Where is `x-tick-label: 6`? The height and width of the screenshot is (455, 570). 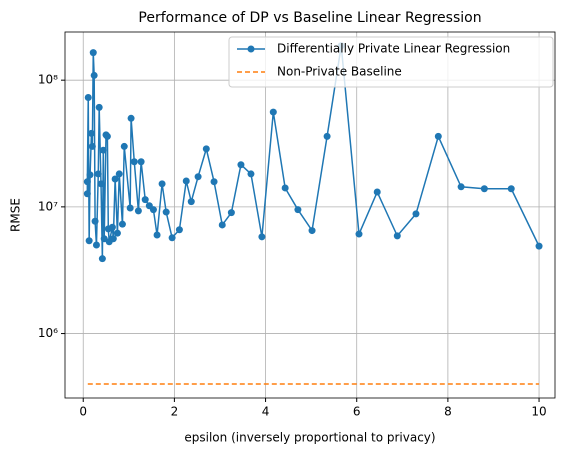
x-tick-label: 6 is located at coordinates (357, 412).